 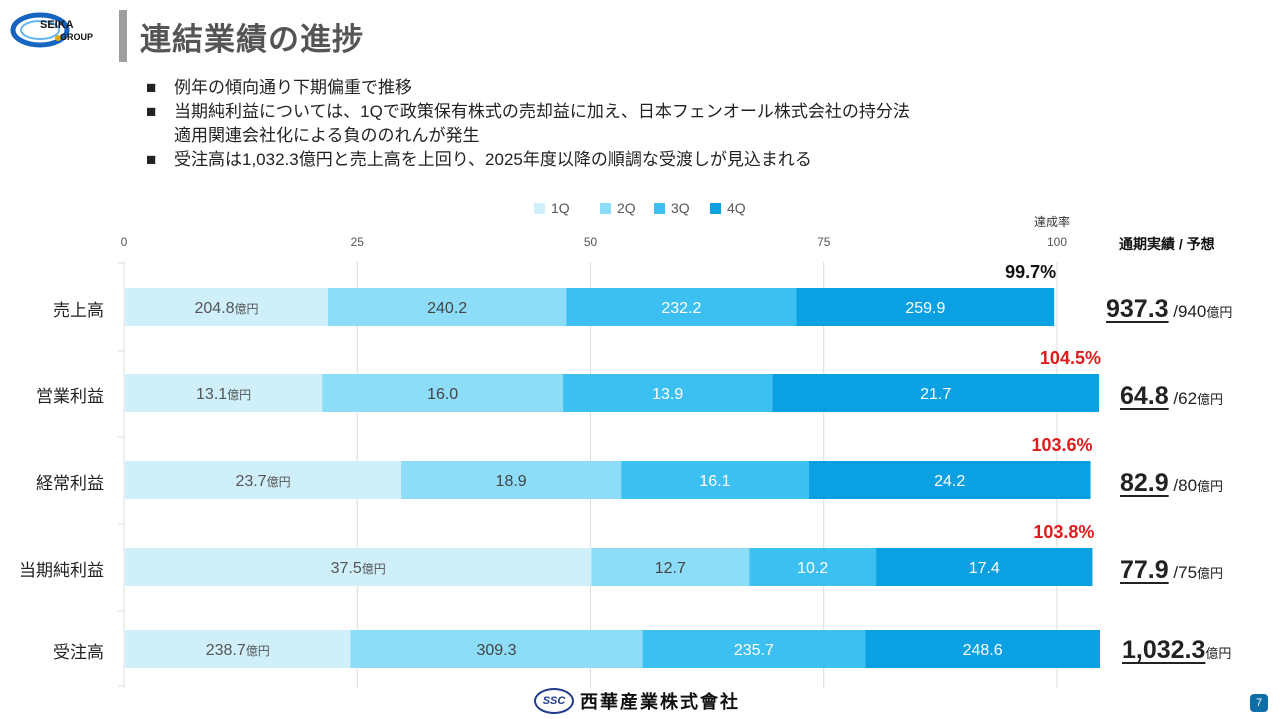 I want to click on full-year-header: 通期実績 / 予想, so click(x=1167, y=244).